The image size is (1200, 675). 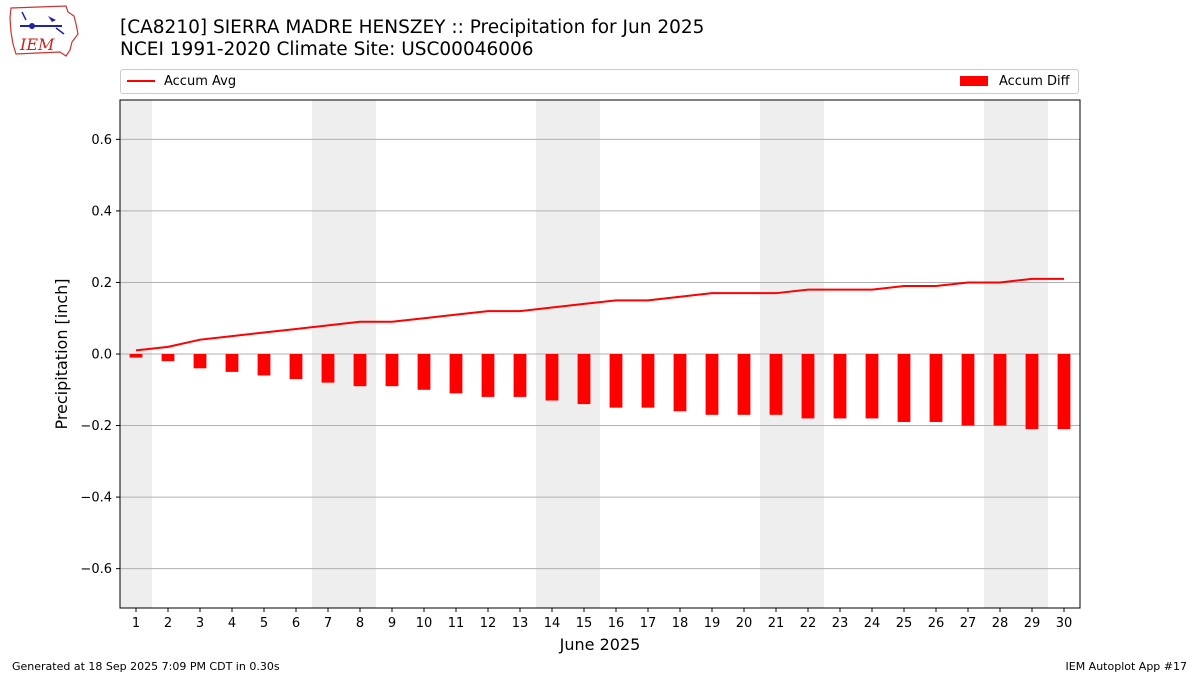 What do you see at coordinates (327, 49) in the screenshot?
I see `chart-subtitle: NCEI 1991-2020 Climate Site: USC00046006` at bounding box center [327, 49].